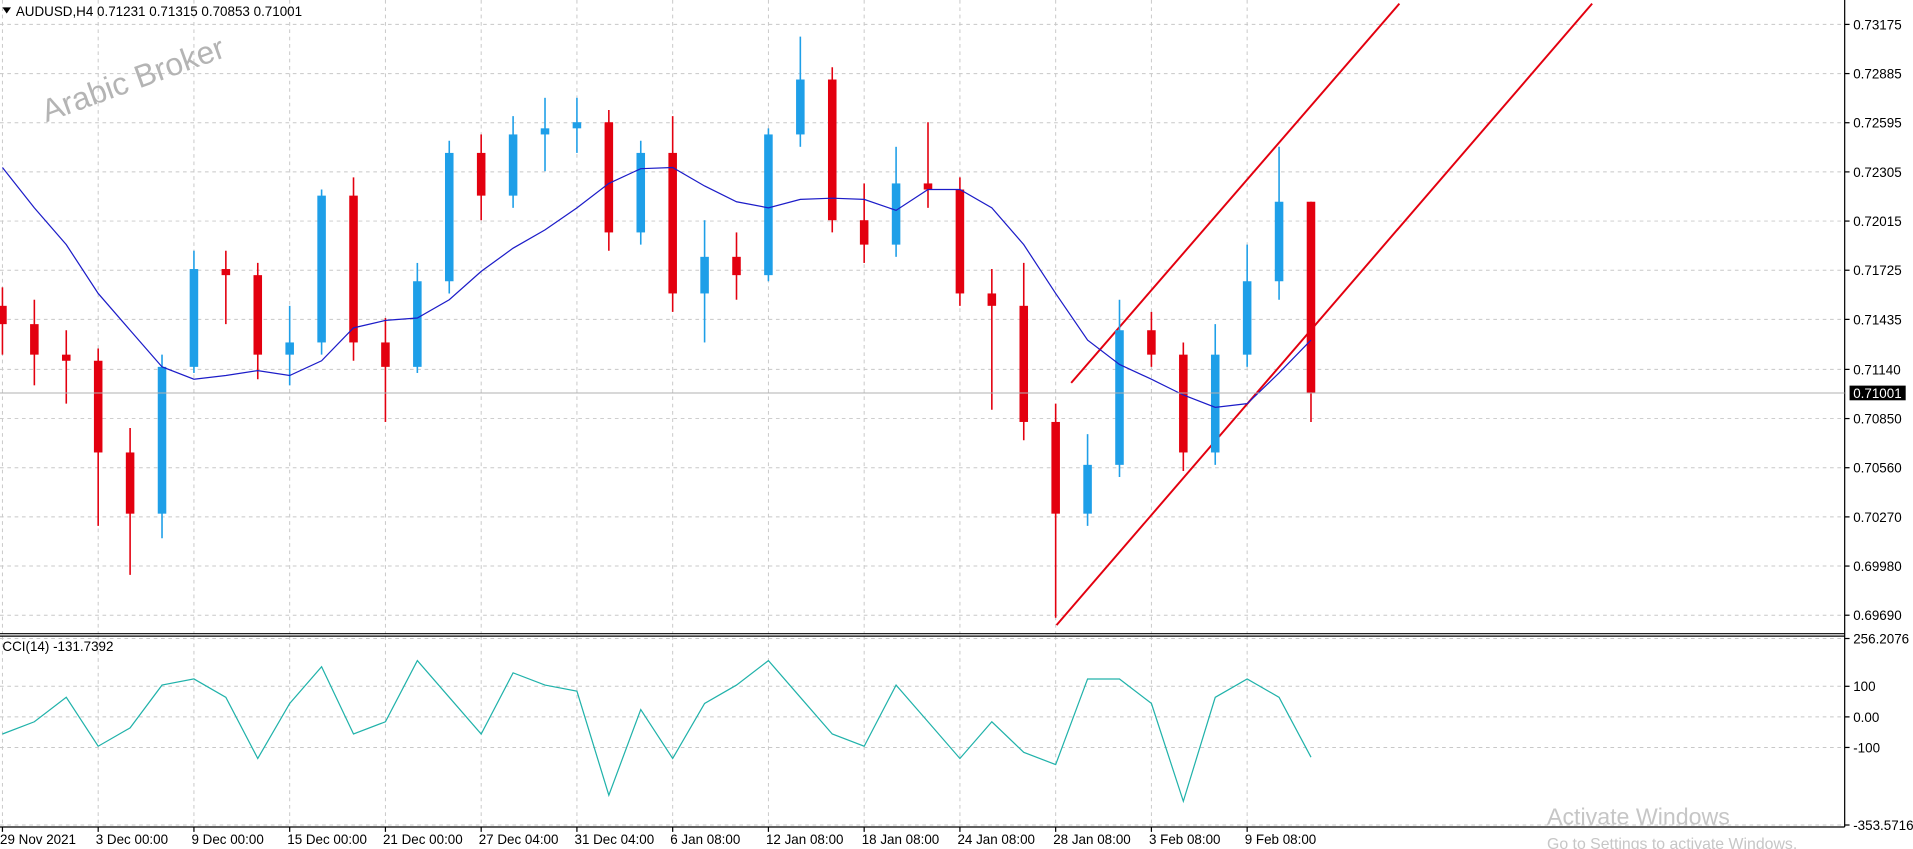 The height and width of the screenshot is (849, 1913). What do you see at coordinates (121, 11) in the screenshot?
I see `open-value: 0.71231` at bounding box center [121, 11].